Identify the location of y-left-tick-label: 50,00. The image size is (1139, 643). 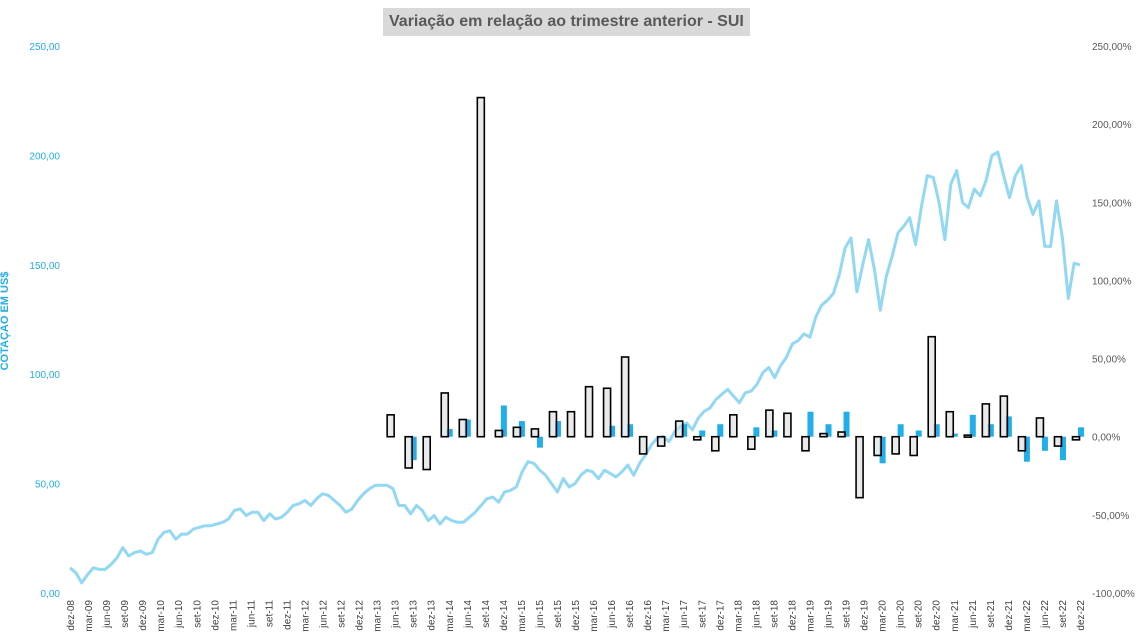
(47, 485).